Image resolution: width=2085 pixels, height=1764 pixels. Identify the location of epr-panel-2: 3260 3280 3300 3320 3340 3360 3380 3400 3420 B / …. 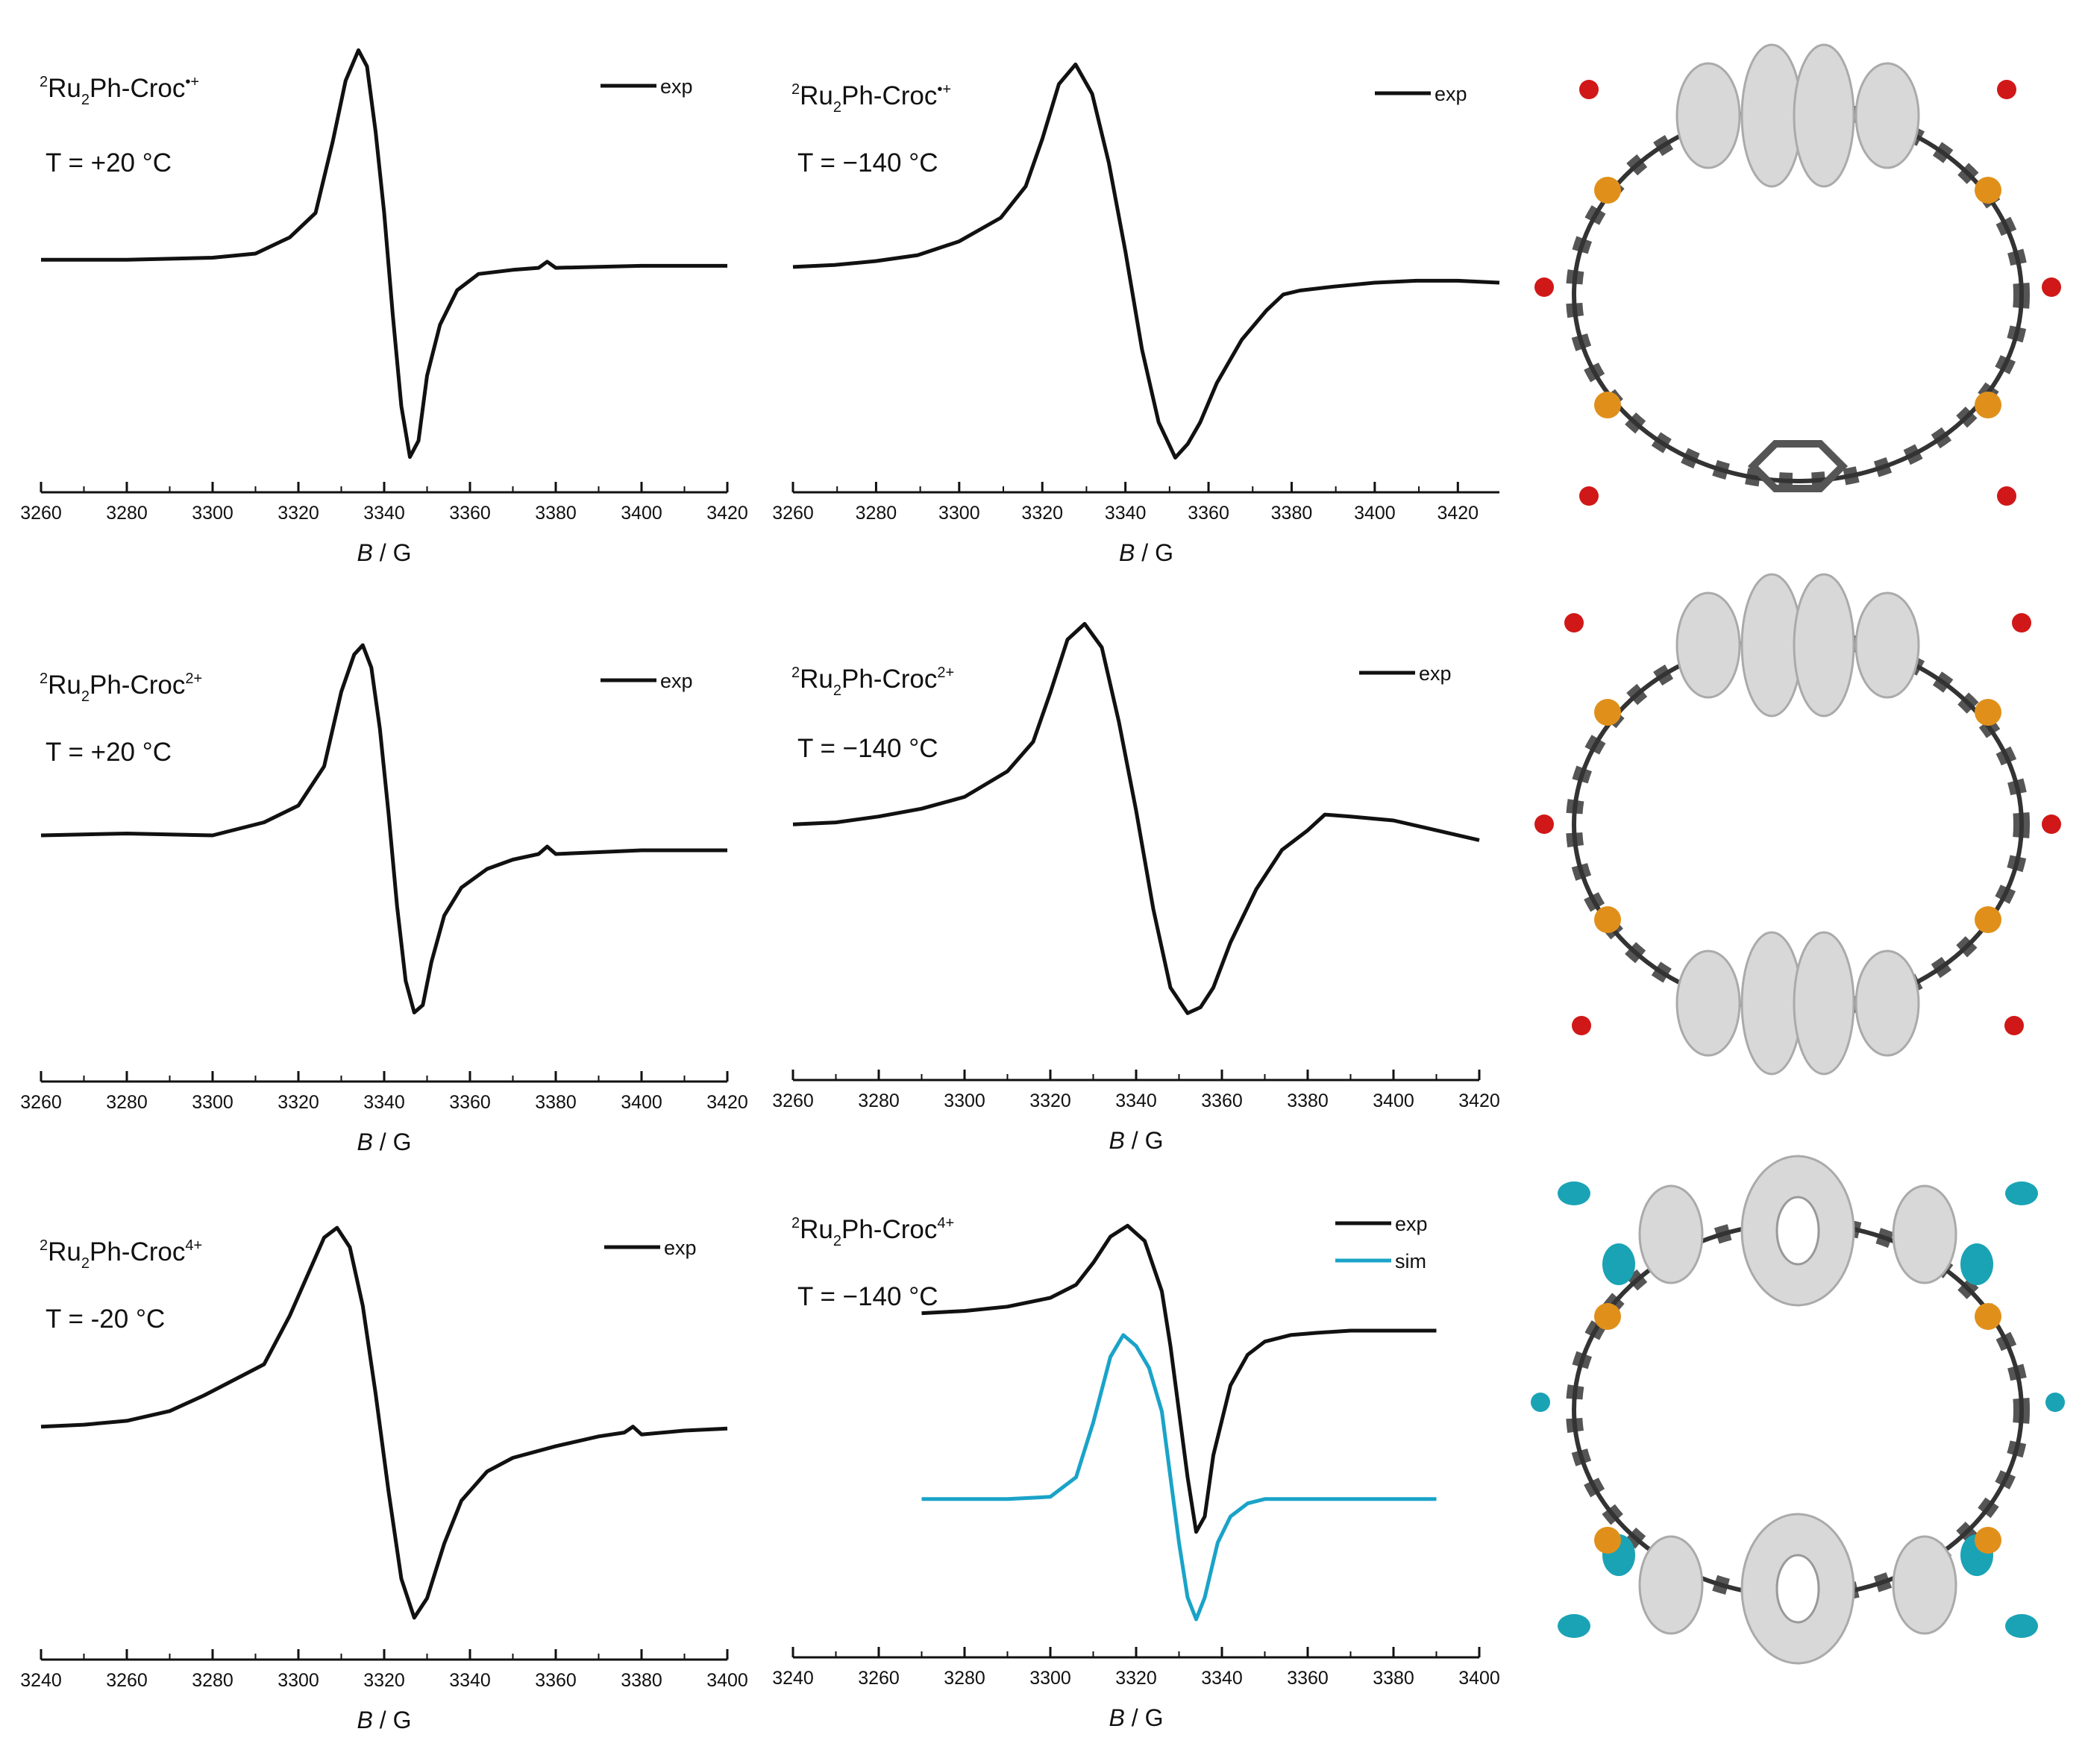
(1136, 314).